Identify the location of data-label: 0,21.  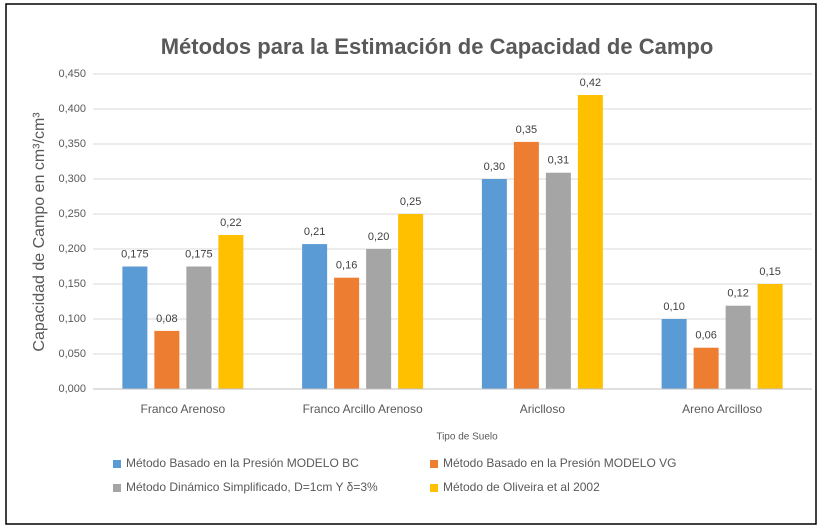
(314, 232).